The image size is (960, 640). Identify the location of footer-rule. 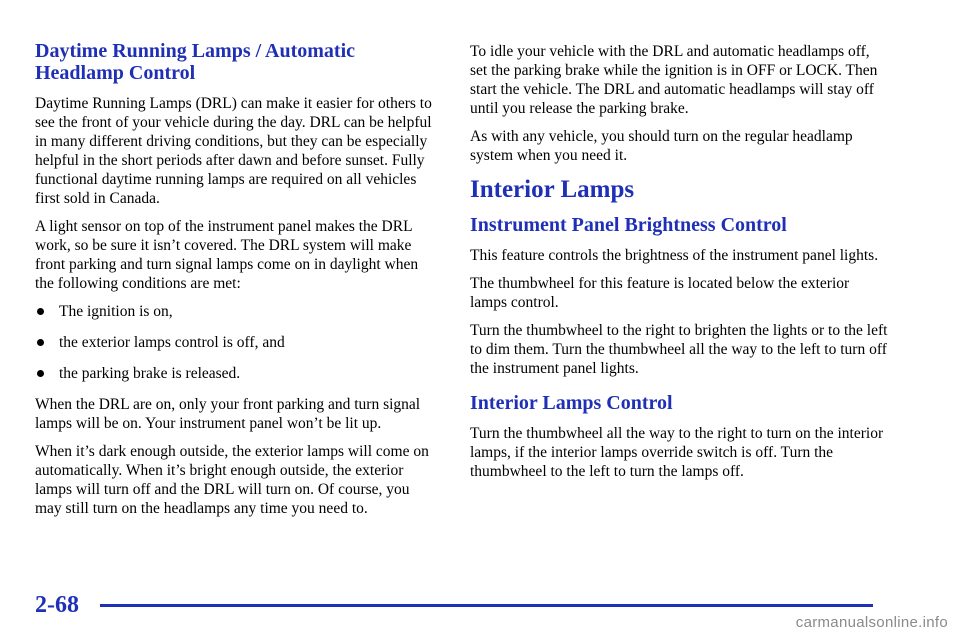
(486, 605).